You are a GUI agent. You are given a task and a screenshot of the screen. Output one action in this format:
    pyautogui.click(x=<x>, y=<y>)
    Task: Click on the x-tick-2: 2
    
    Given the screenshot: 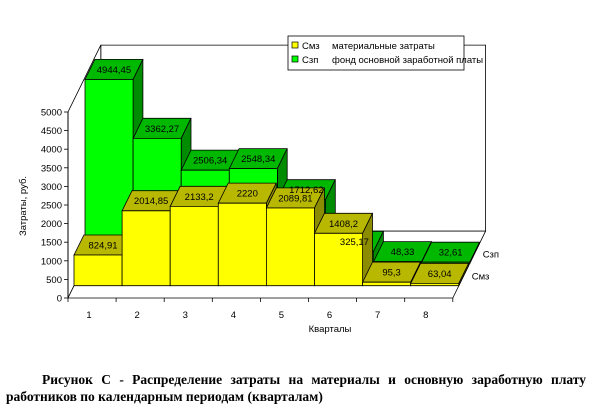 What is the action you would take?
    pyautogui.click(x=137, y=315)
    